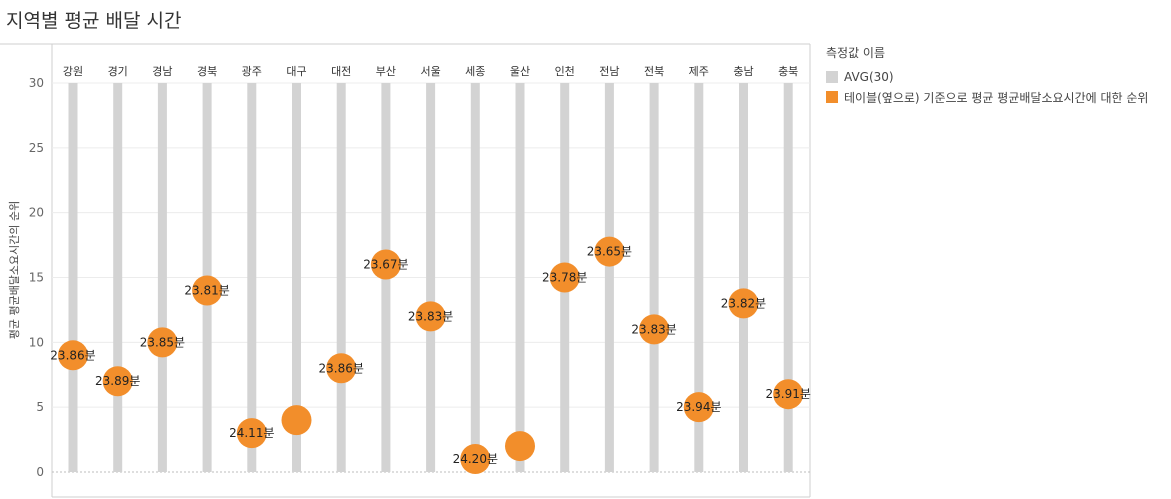 The height and width of the screenshot is (499, 1171). Describe the element at coordinates (565, 71) in the screenshot. I see `x-category-label: 인천` at that location.